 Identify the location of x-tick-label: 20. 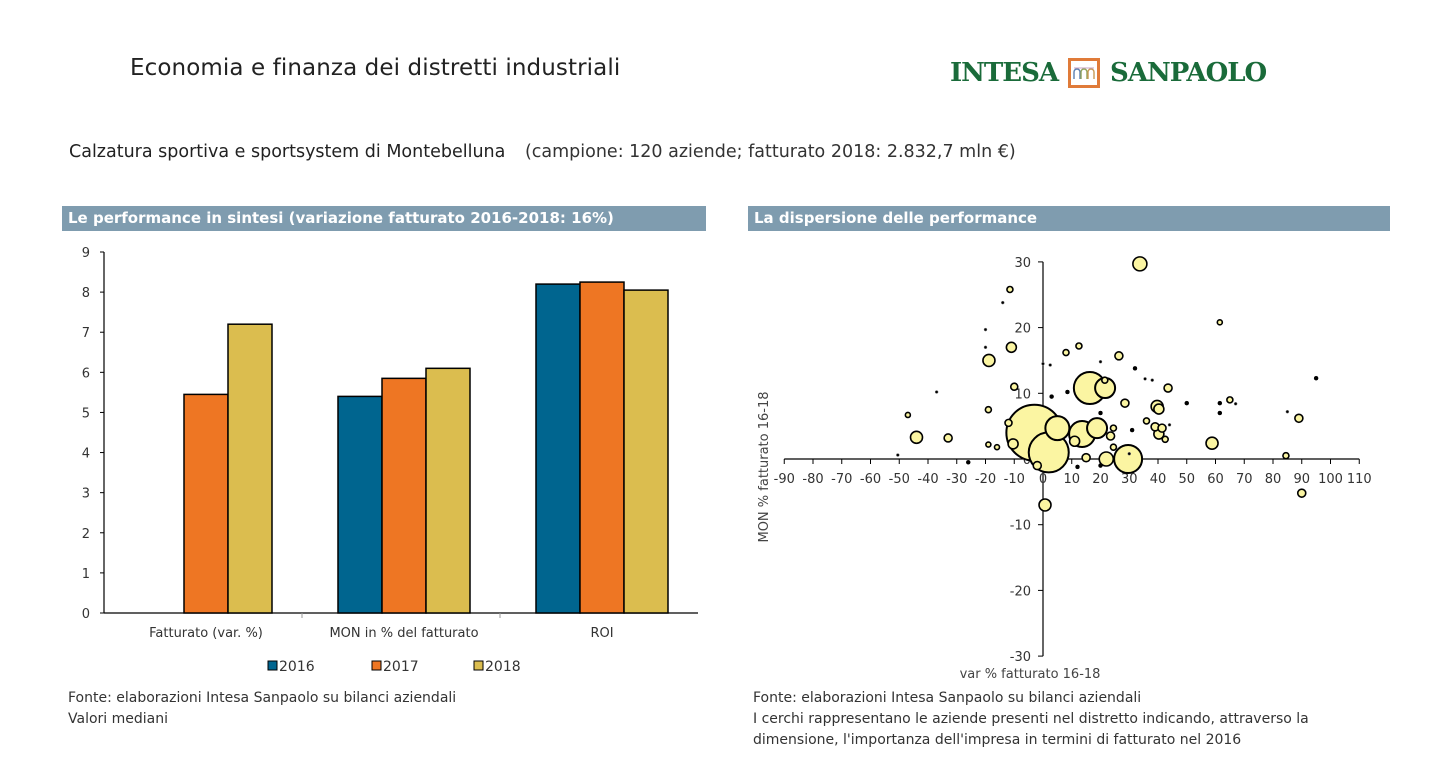
(1100, 479).